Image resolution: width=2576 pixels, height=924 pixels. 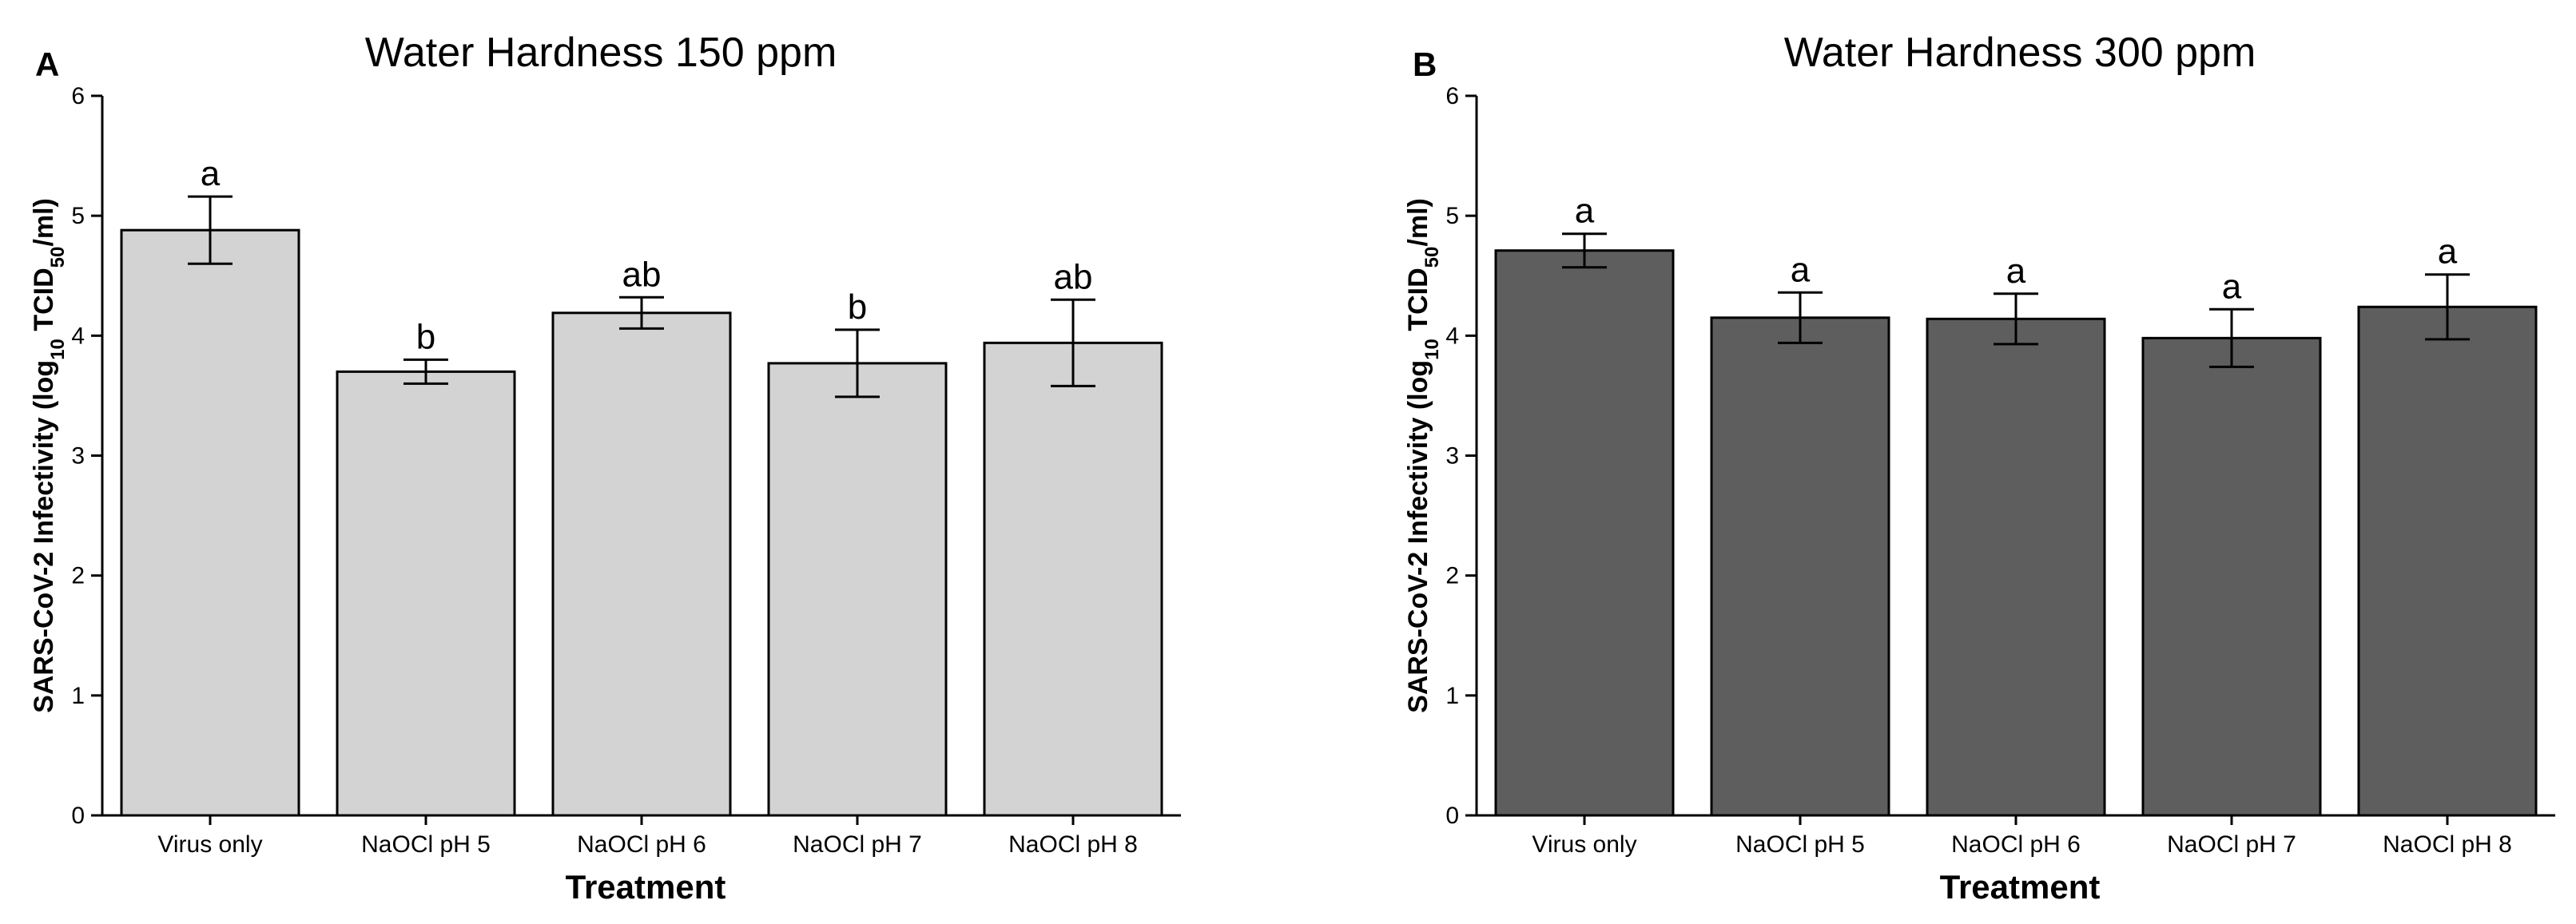 What do you see at coordinates (601, 53) in the screenshot?
I see `chart-title: Water Hardness 150 ppm` at bounding box center [601, 53].